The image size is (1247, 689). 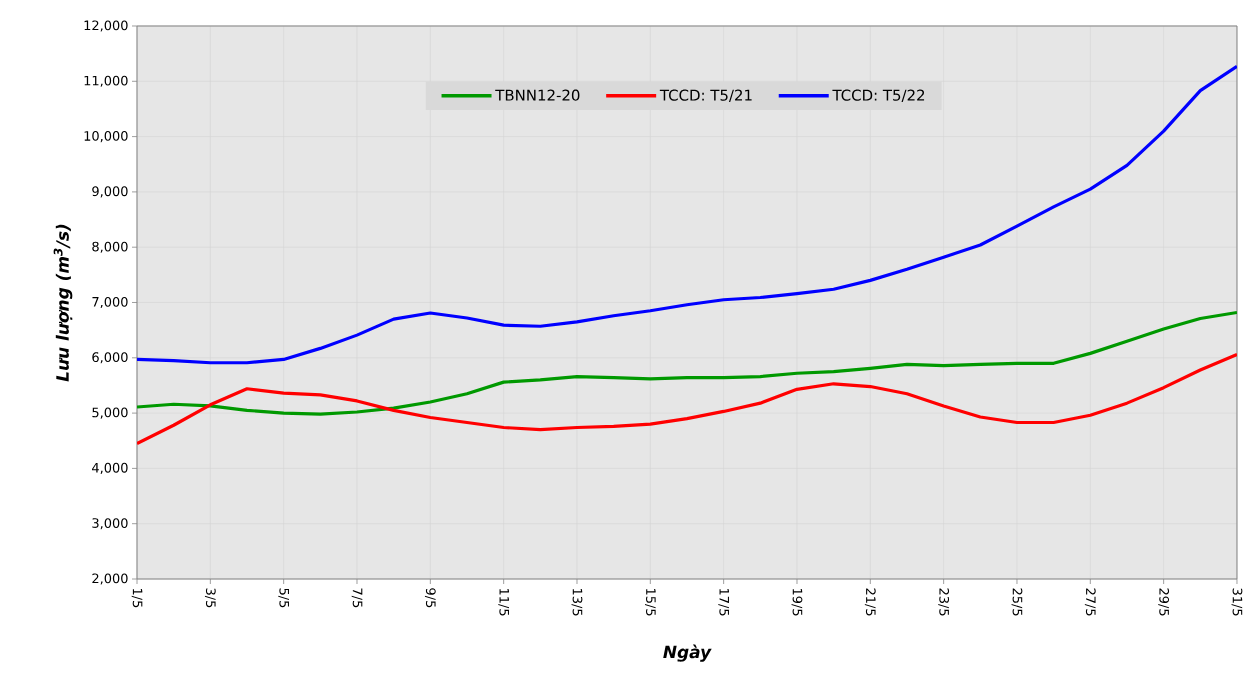 What do you see at coordinates (537, 95) in the screenshot?
I see `legend-label: TBNN12-20` at bounding box center [537, 95].